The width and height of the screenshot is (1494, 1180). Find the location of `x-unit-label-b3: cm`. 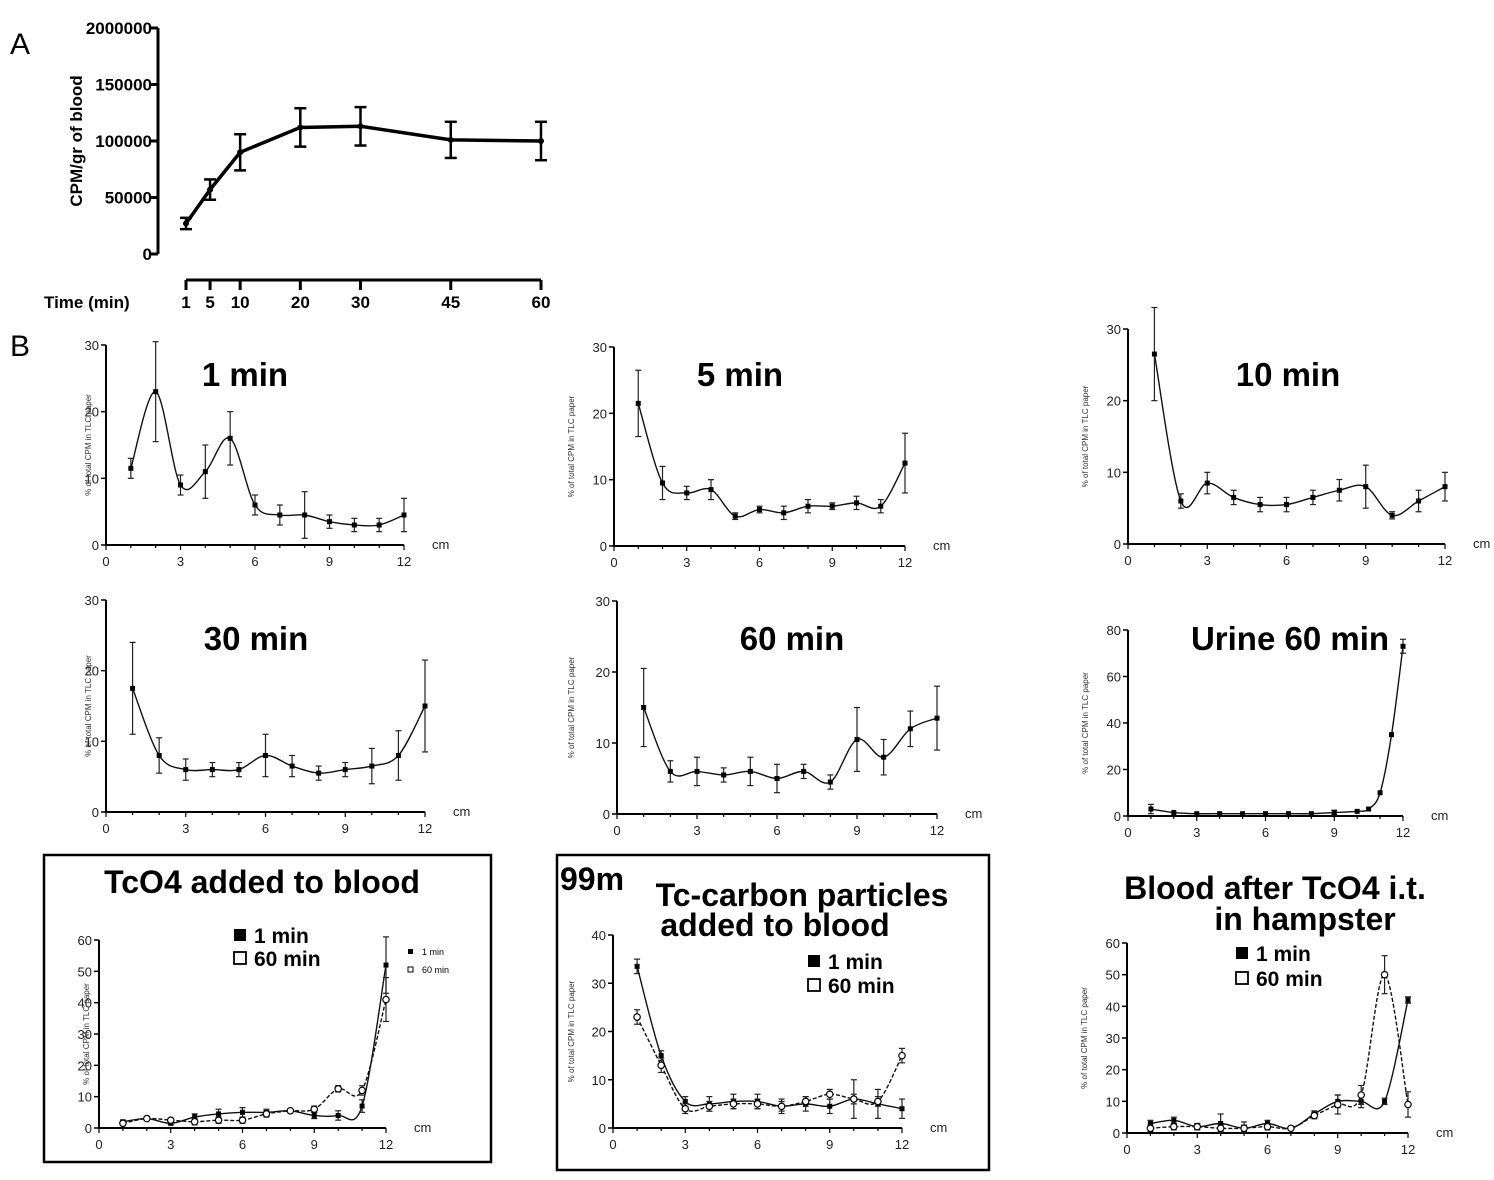

x-unit-label-b3: cm is located at coordinates (1481, 543).